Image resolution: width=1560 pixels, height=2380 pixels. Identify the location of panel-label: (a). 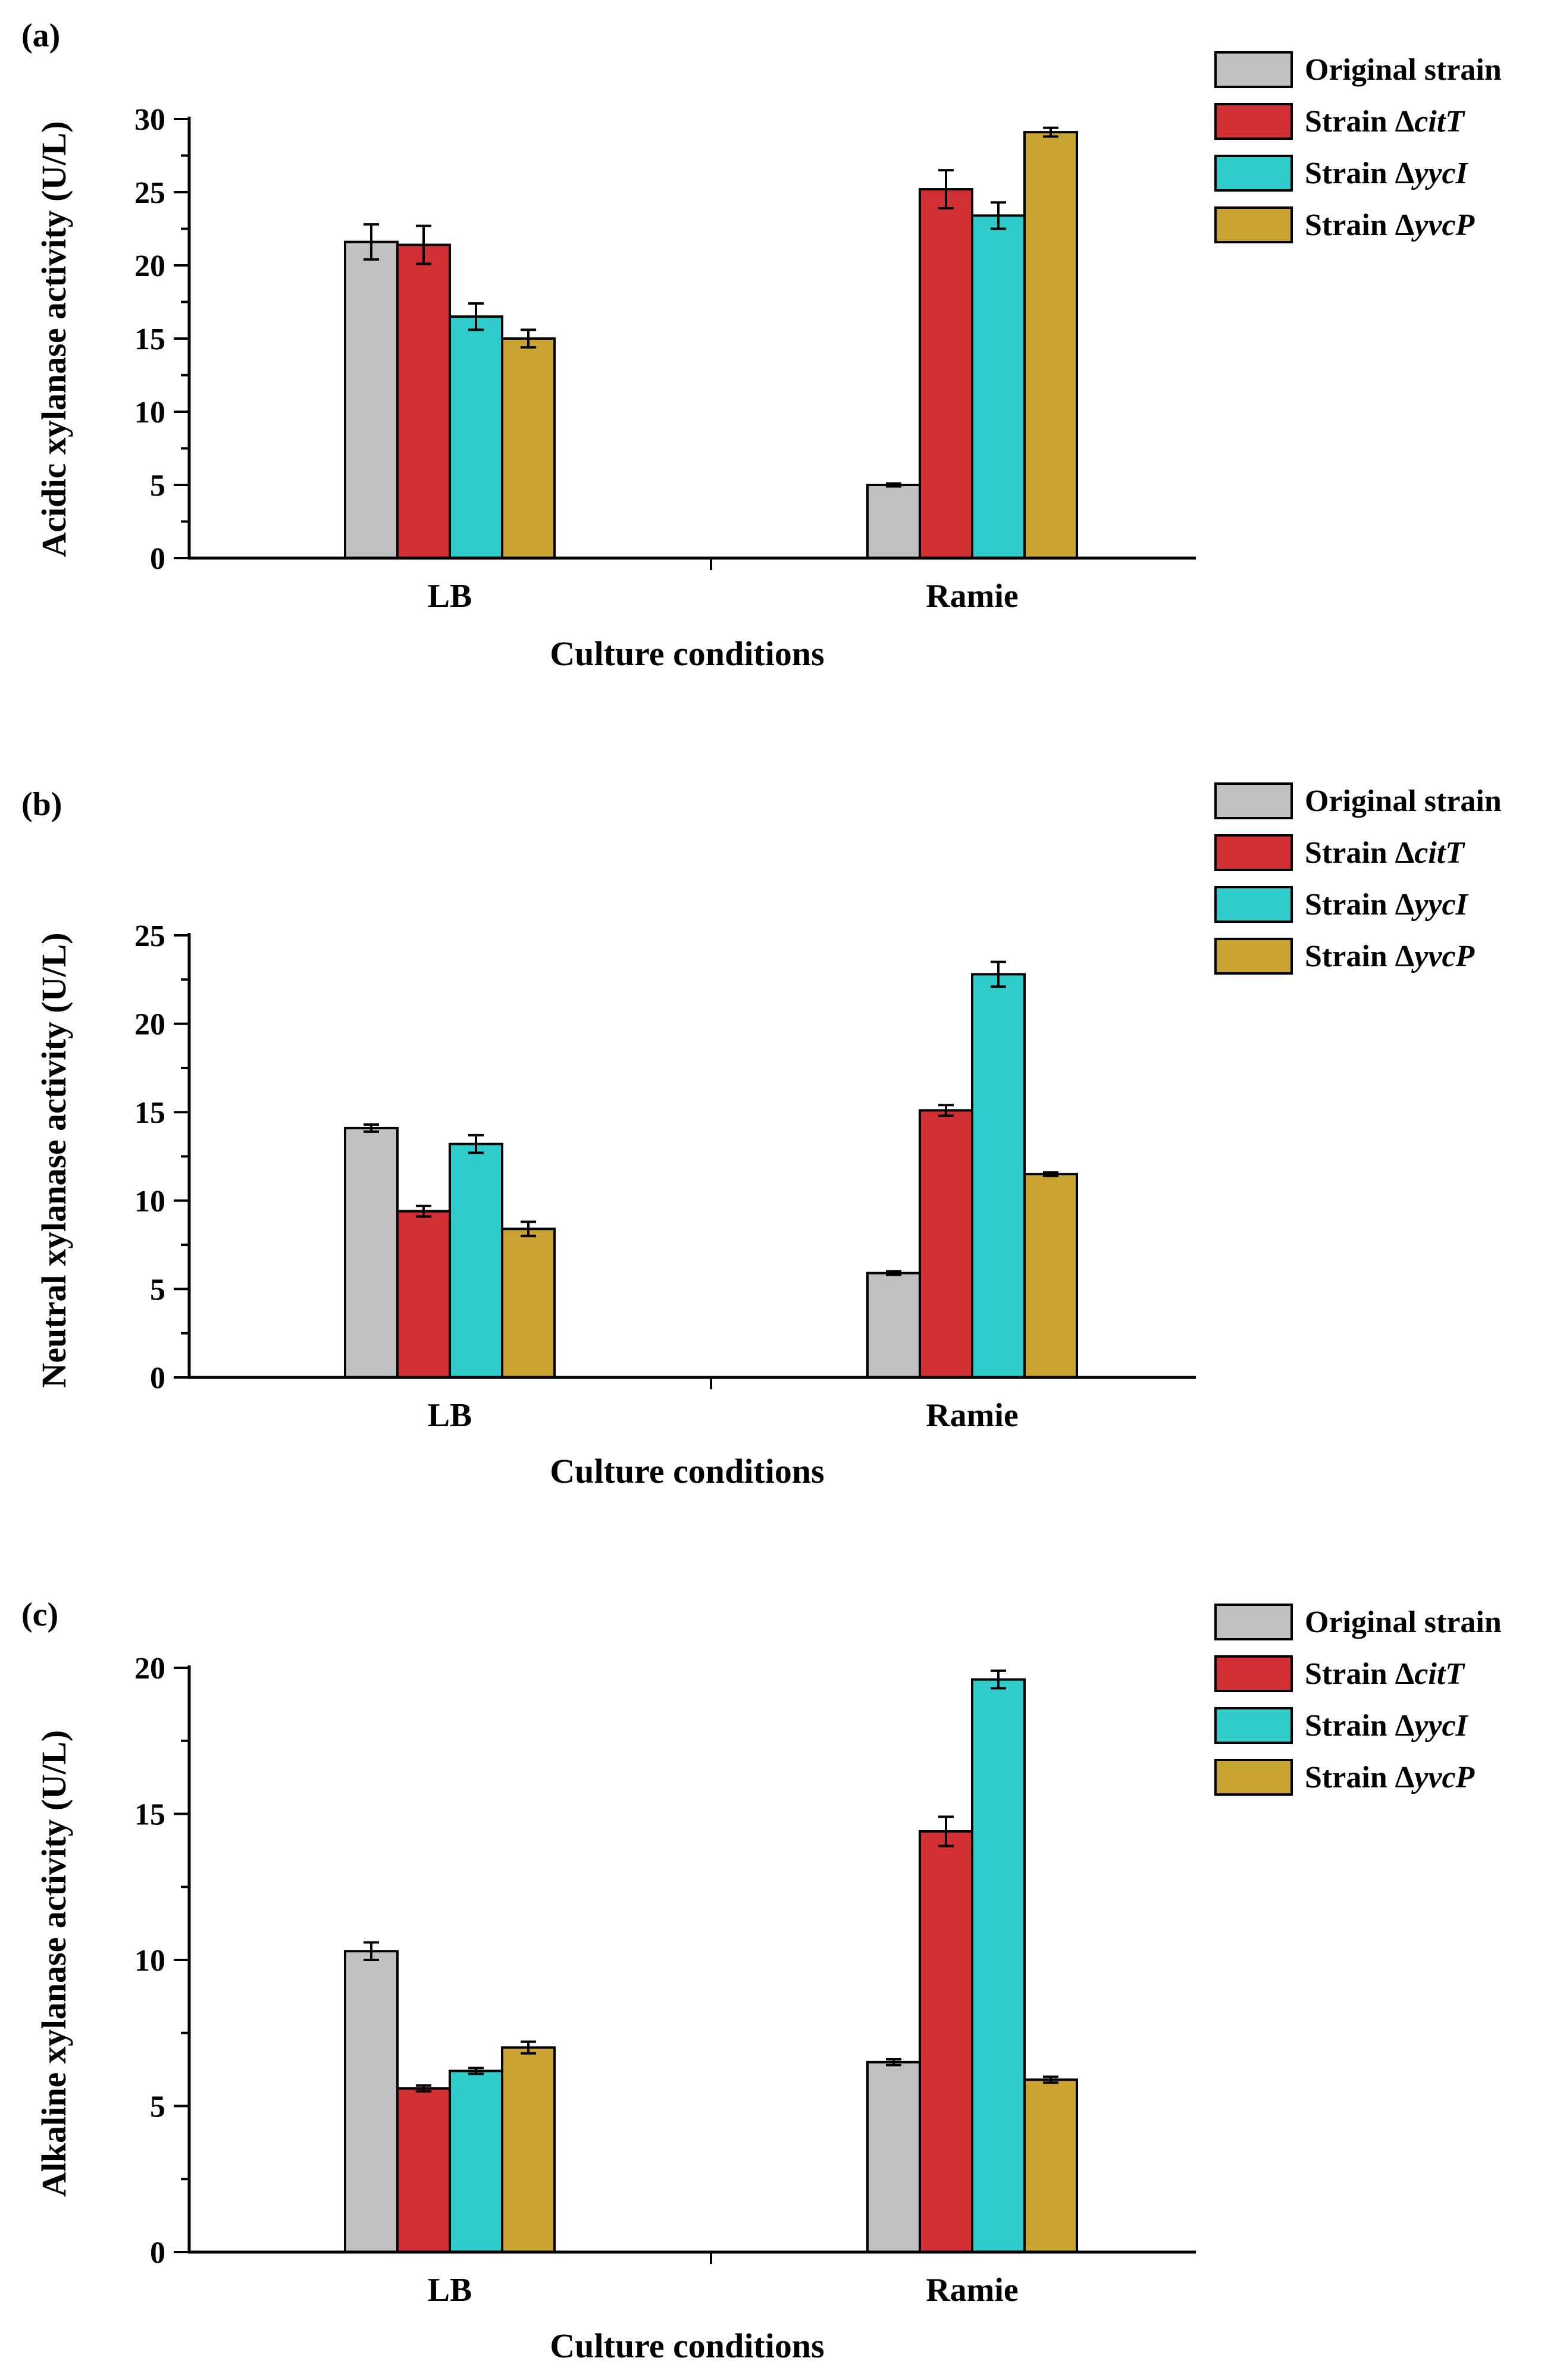
(40, 35).